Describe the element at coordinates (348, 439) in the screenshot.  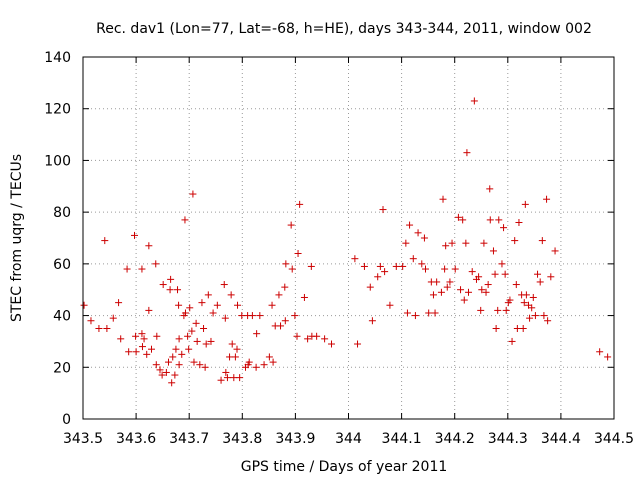
I see `x-tick-label: 344` at that location.